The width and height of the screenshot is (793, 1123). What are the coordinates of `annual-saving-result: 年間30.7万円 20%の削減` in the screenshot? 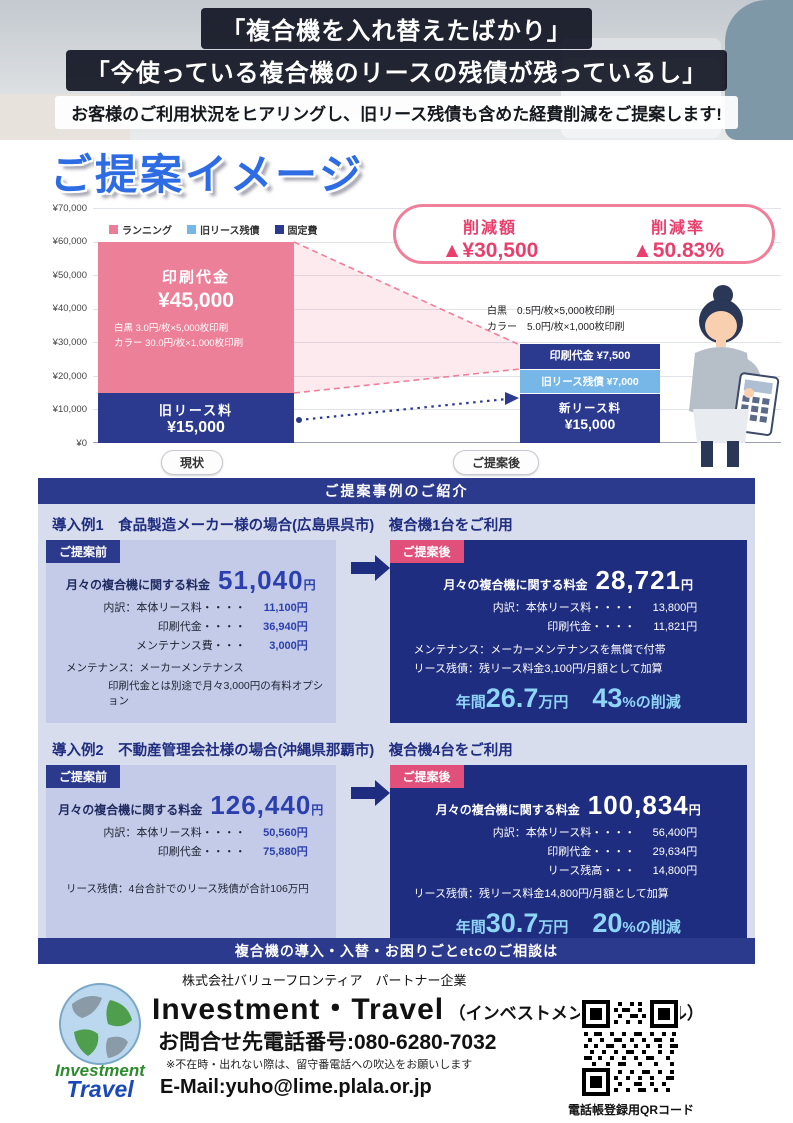 It's located at (568, 923).